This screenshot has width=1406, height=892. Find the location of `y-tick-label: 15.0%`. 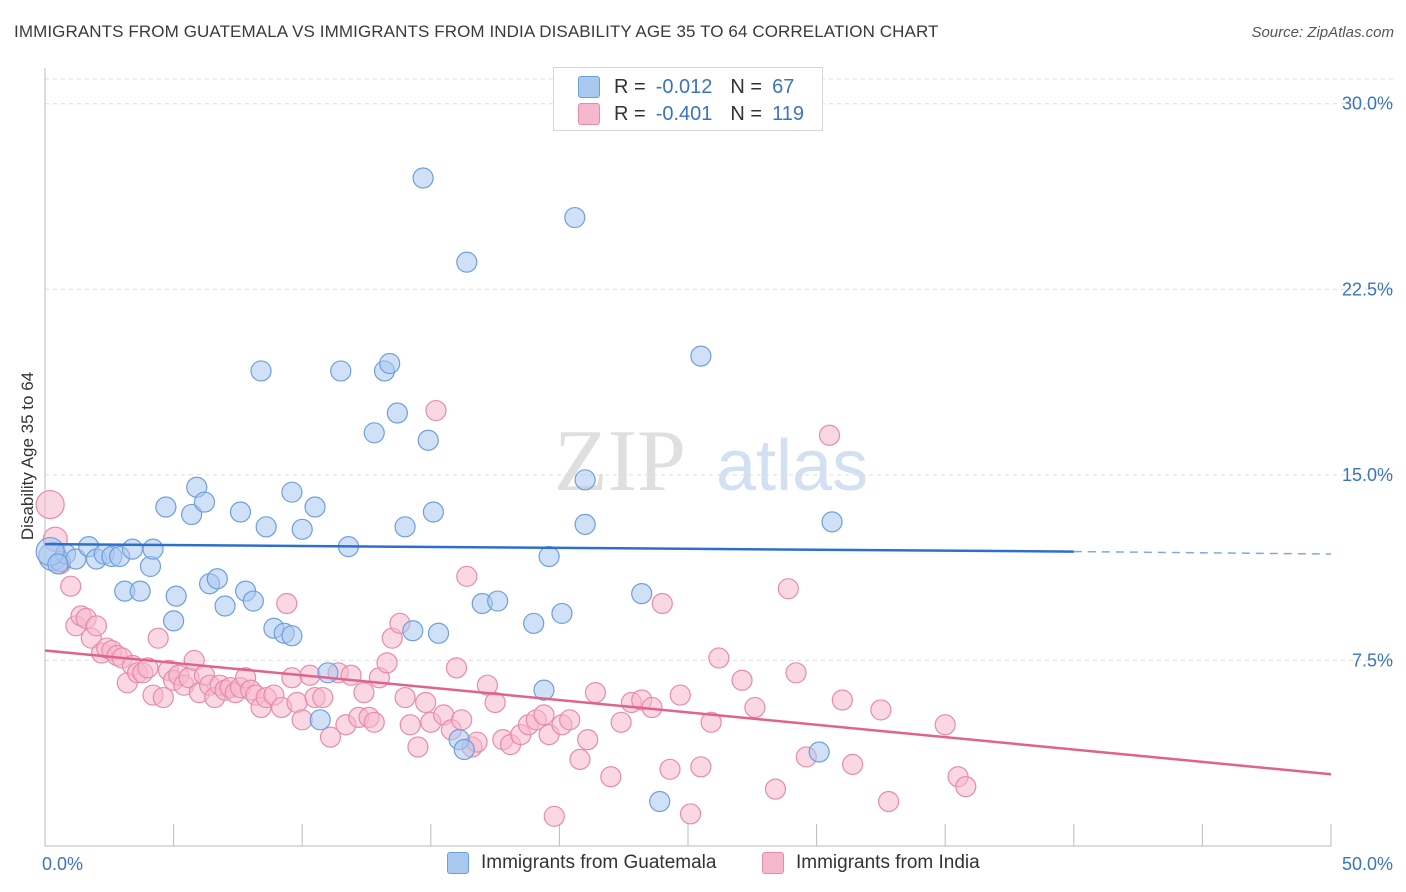

y-tick-label: 15.0% is located at coordinates (1367, 475).